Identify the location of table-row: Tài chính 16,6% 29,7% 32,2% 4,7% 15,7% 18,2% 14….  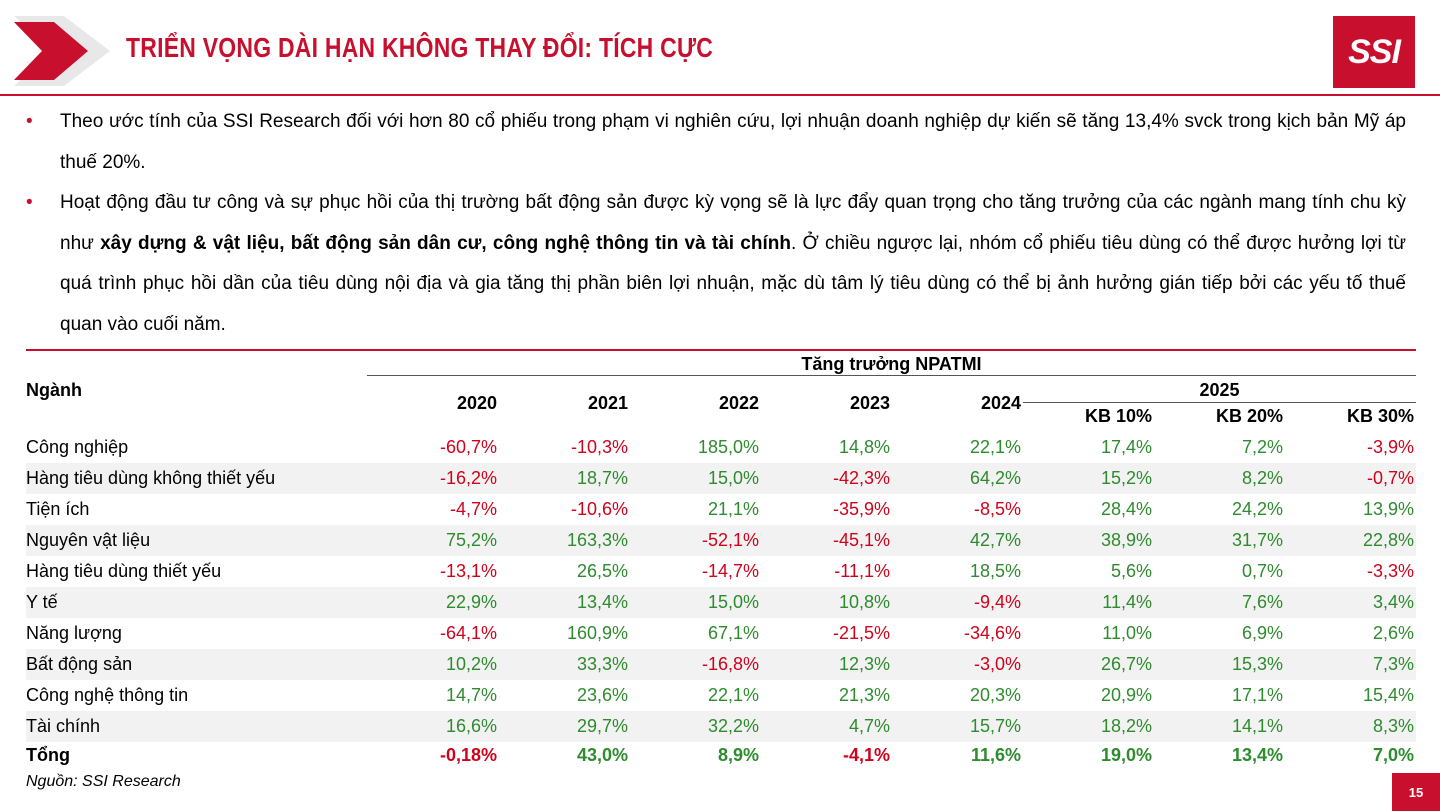
(721, 726).